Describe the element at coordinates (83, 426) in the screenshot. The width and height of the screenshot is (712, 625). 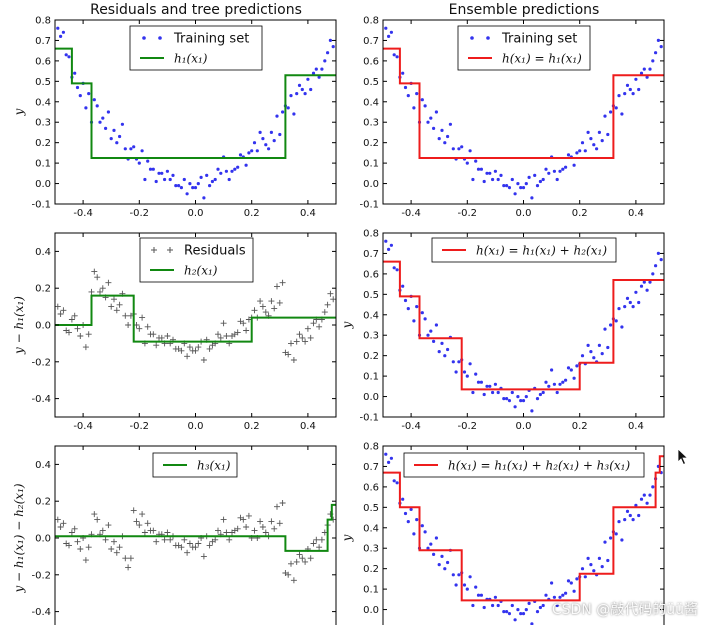
I see `x-tick-label: -0.4` at that location.